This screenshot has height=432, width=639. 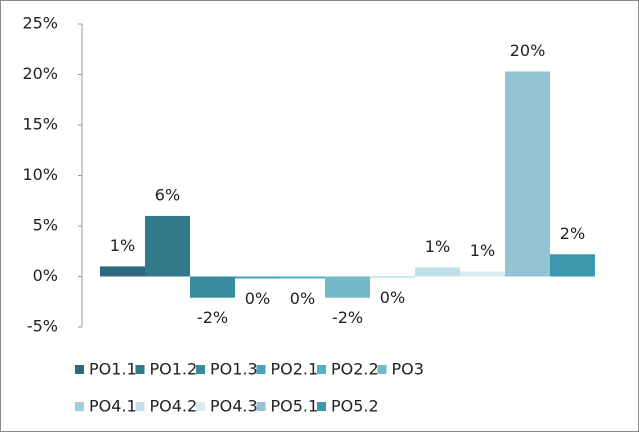 I want to click on legend-label: PO5.1, so click(x=295, y=406).